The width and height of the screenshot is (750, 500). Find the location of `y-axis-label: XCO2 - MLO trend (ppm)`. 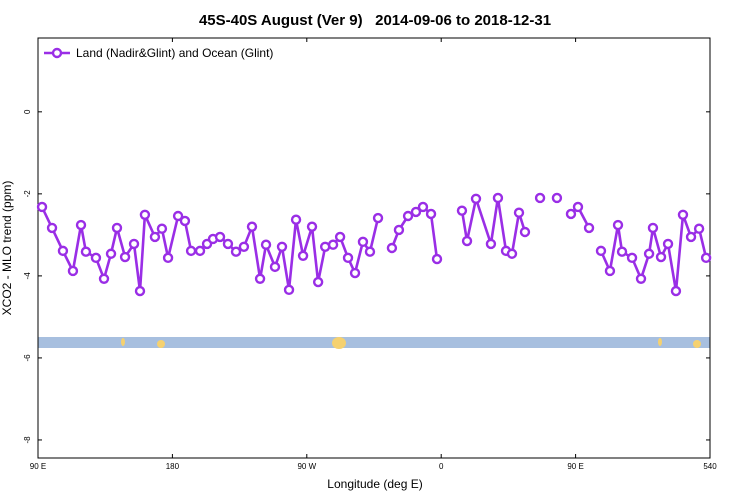

y-axis-label: XCO2 - MLO trend (ppm) is located at coordinates (7, 248).